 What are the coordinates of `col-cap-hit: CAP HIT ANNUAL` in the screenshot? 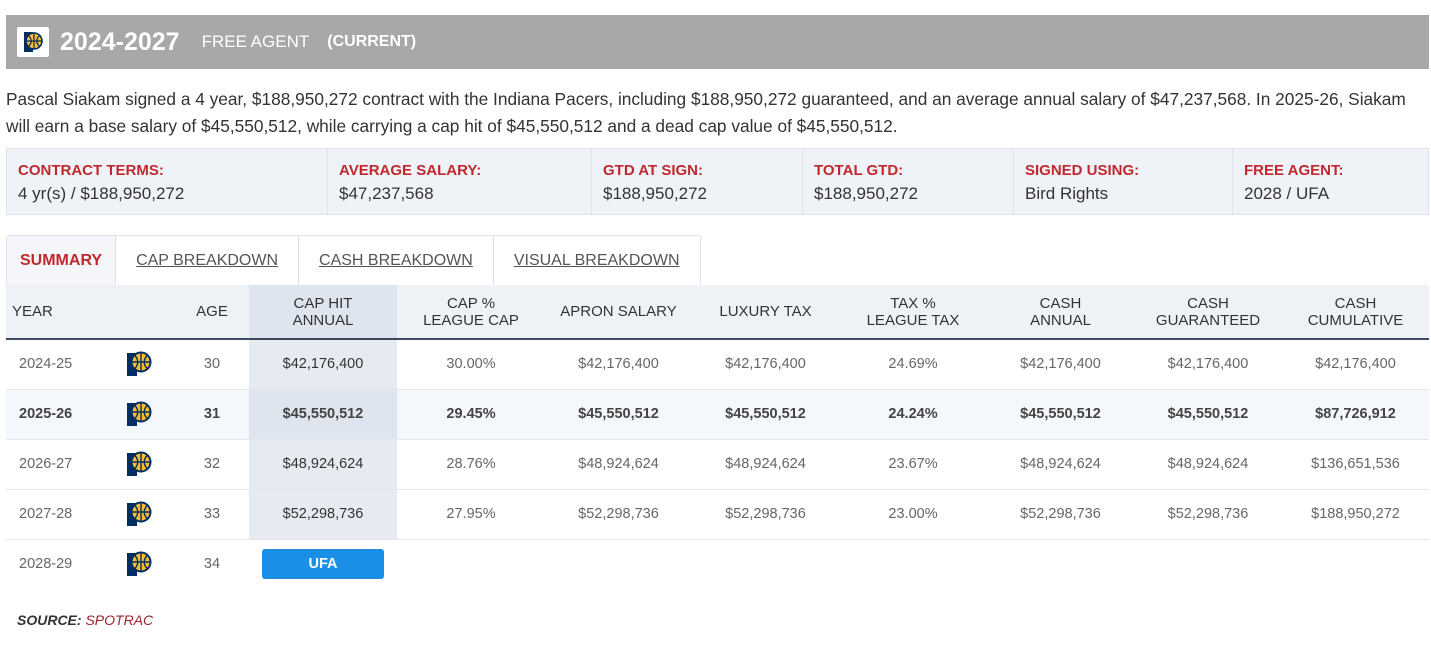 It's located at (323, 312).